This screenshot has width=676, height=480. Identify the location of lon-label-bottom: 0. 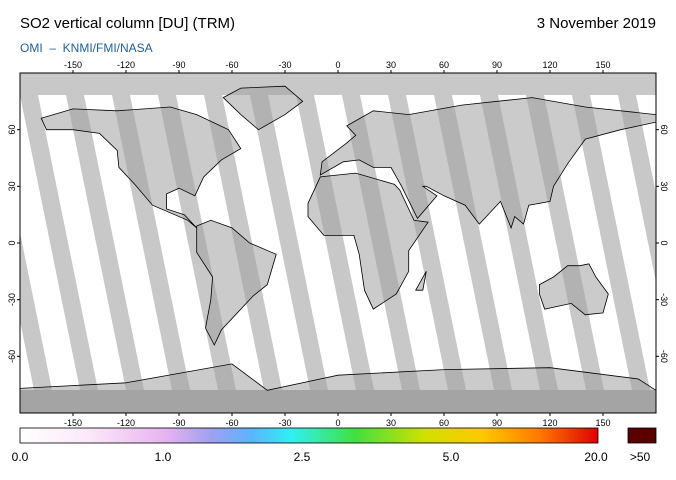
(337, 423).